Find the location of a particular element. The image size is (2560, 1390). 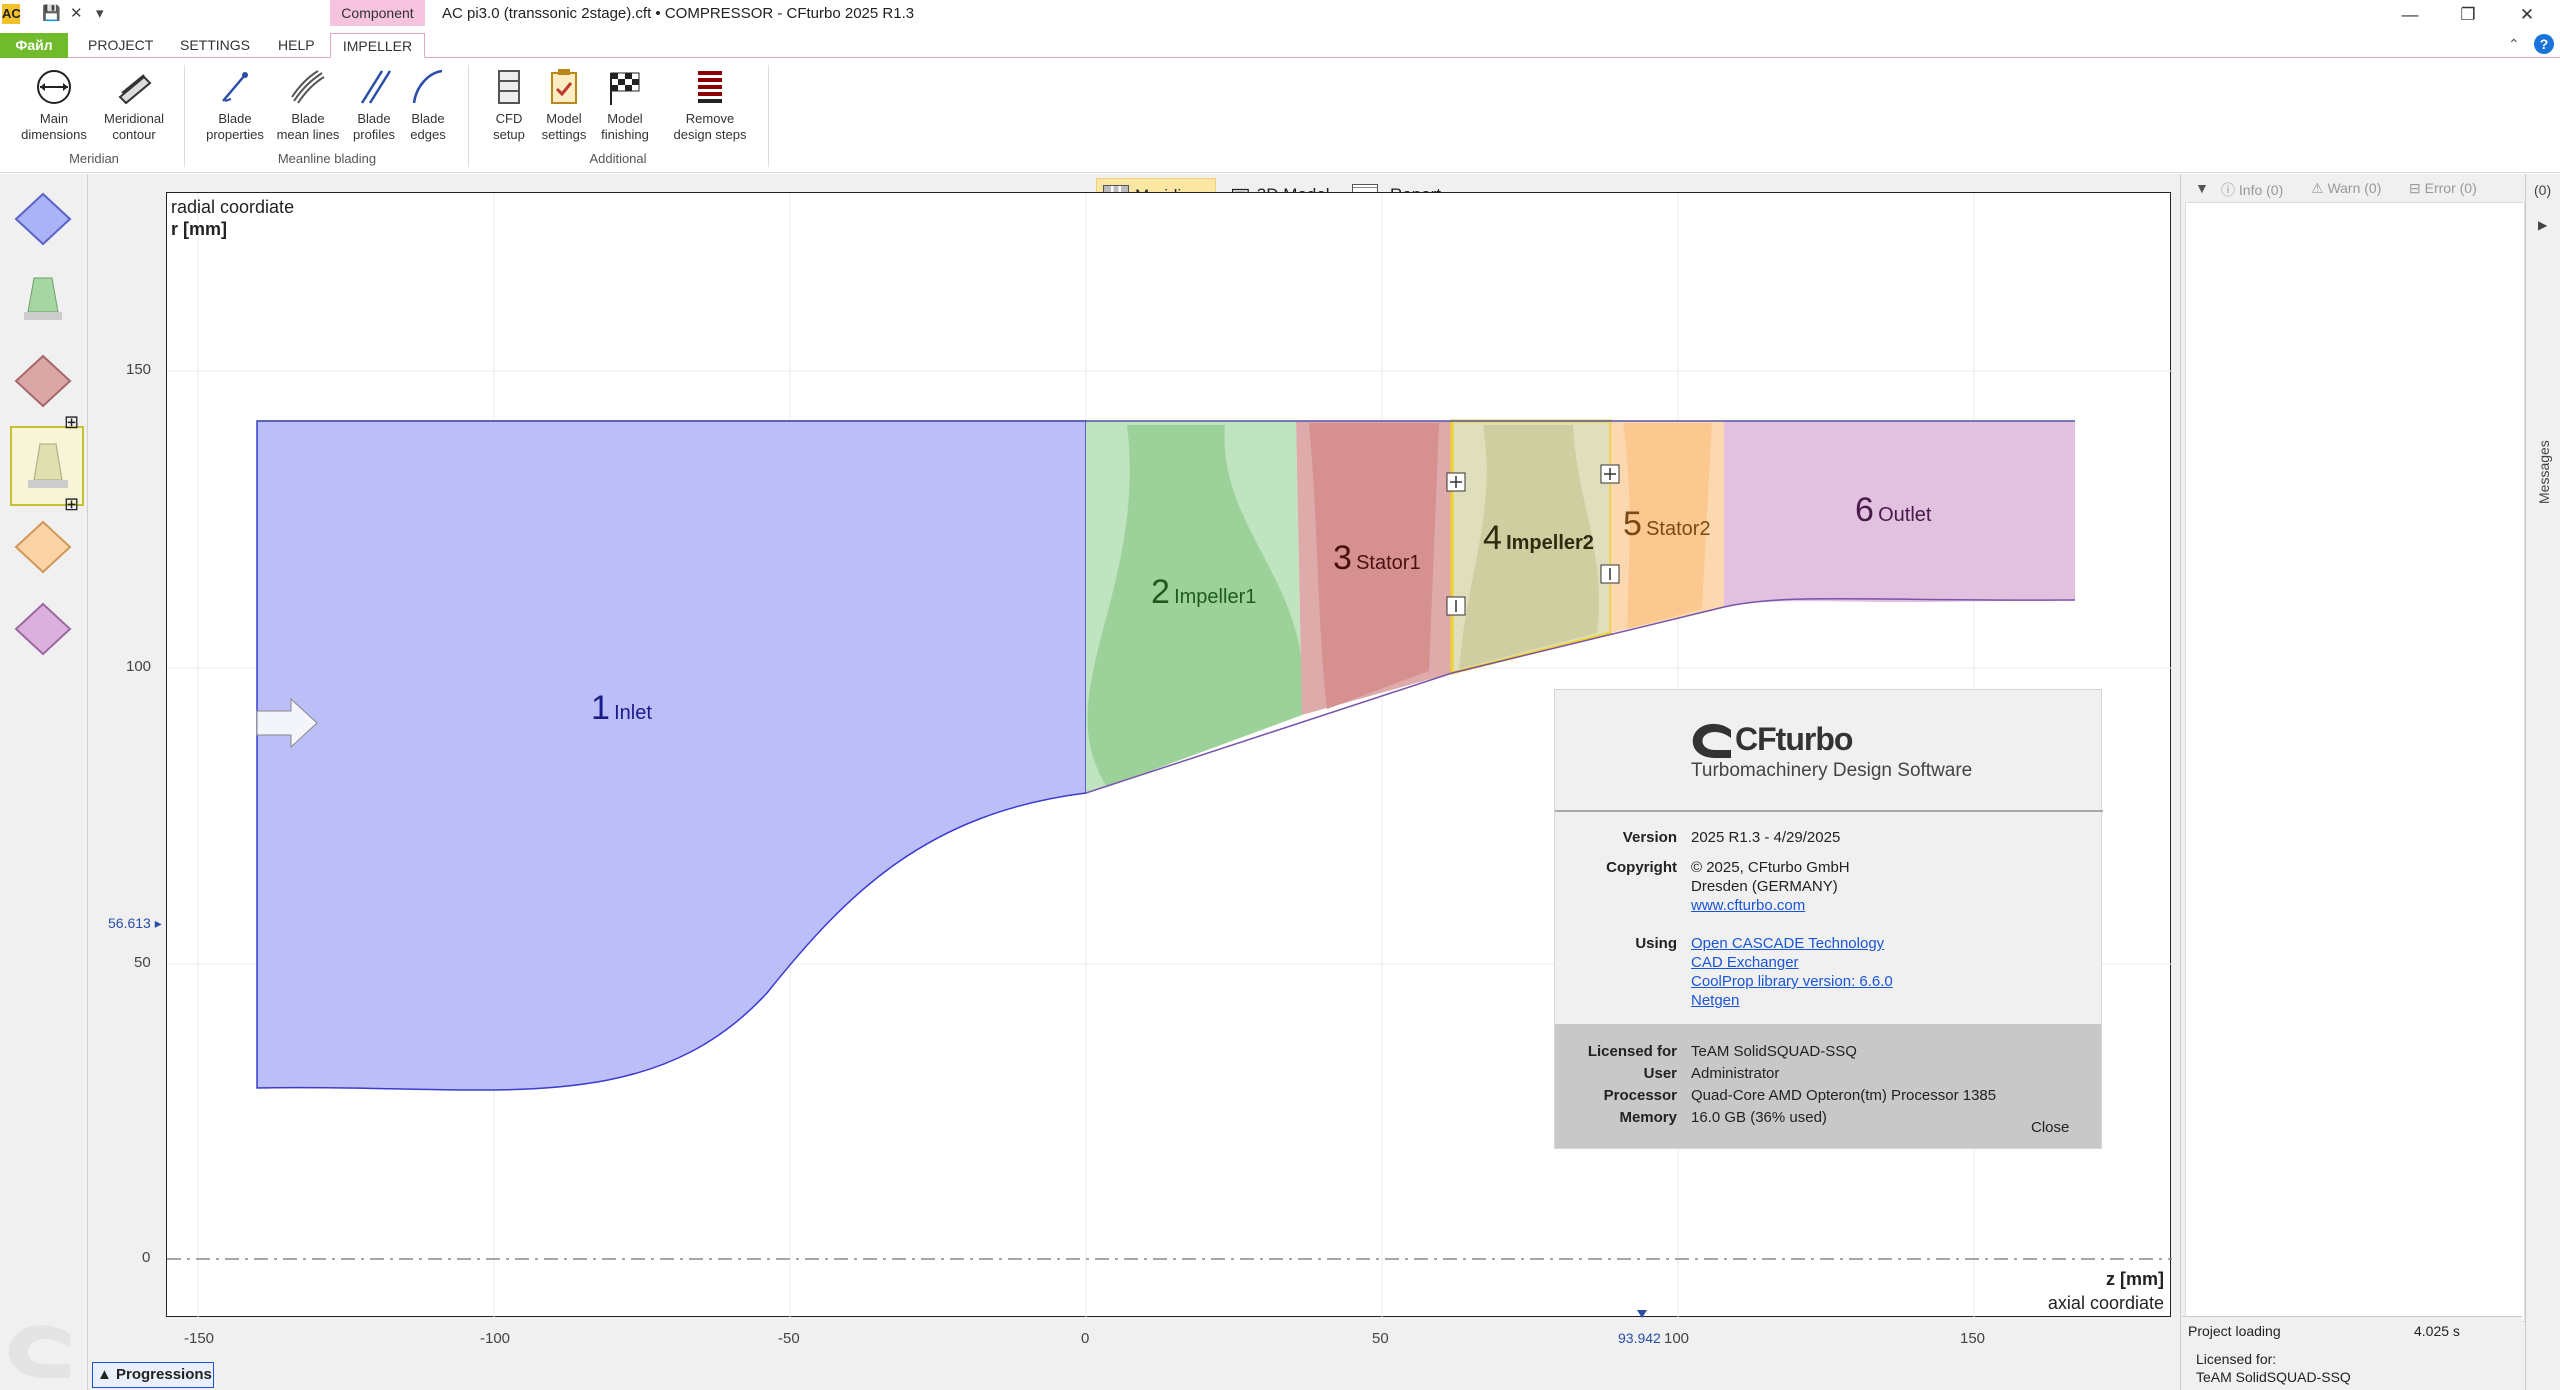

brand-name: CFturbo is located at coordinates (1794, 738).